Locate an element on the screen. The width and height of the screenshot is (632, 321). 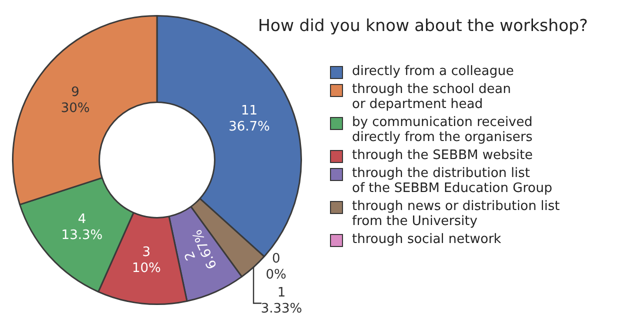
text: 0 0% is located at coordinates (276, 267).